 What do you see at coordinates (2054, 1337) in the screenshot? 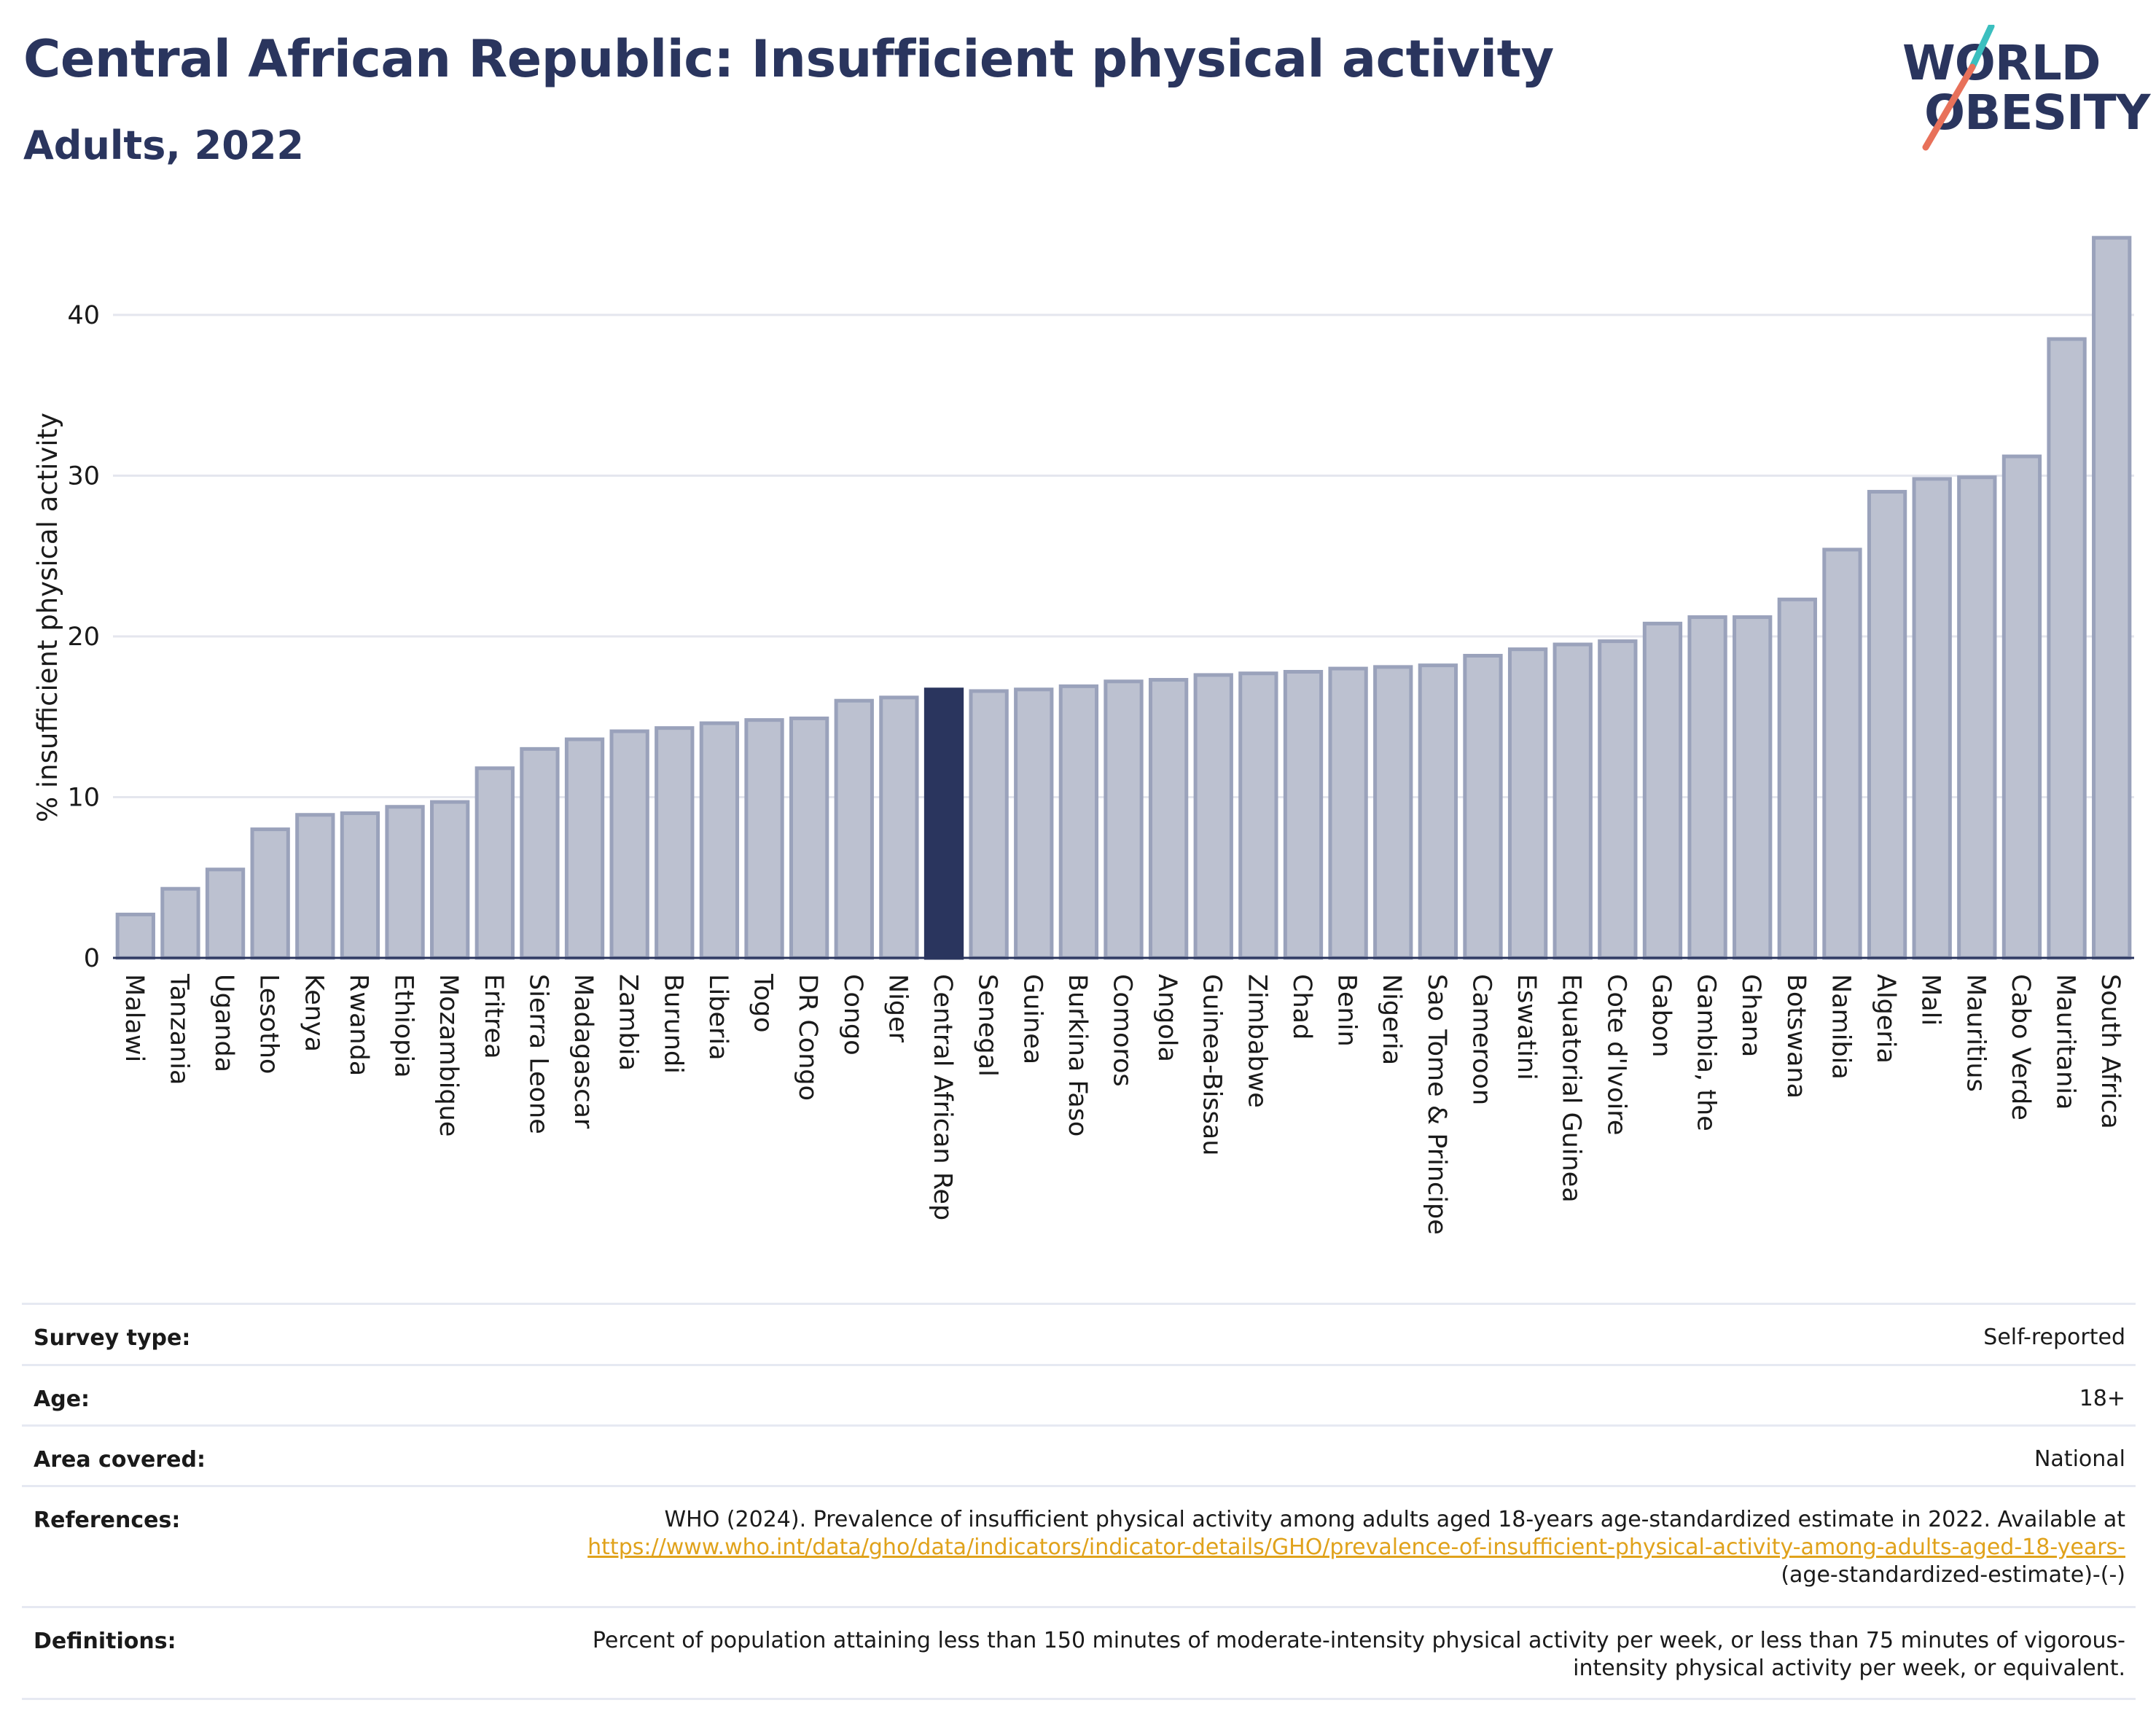
I see `info-value: Self-reported` at bounding box center [2054, 1337].